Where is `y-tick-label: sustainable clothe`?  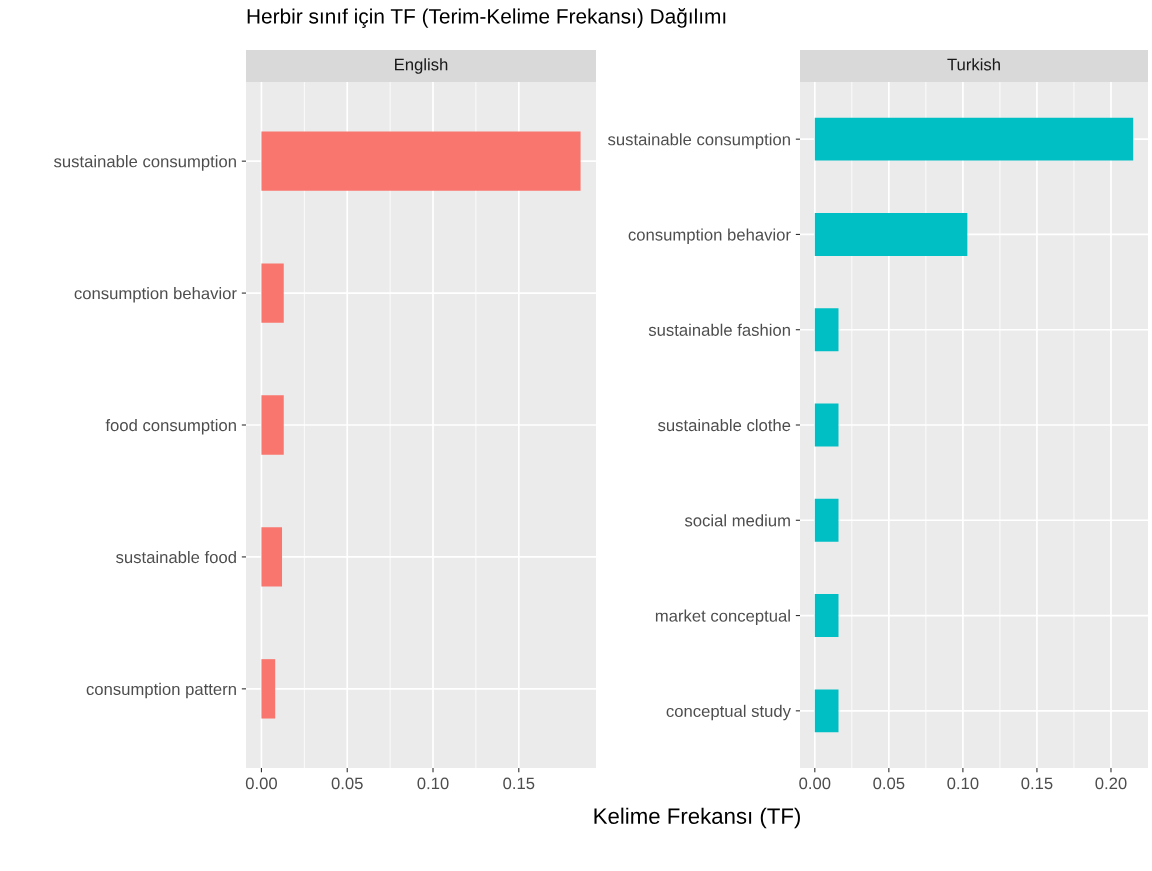
y-tick-label: sustainable clothe is located at coordinates (724, 425).